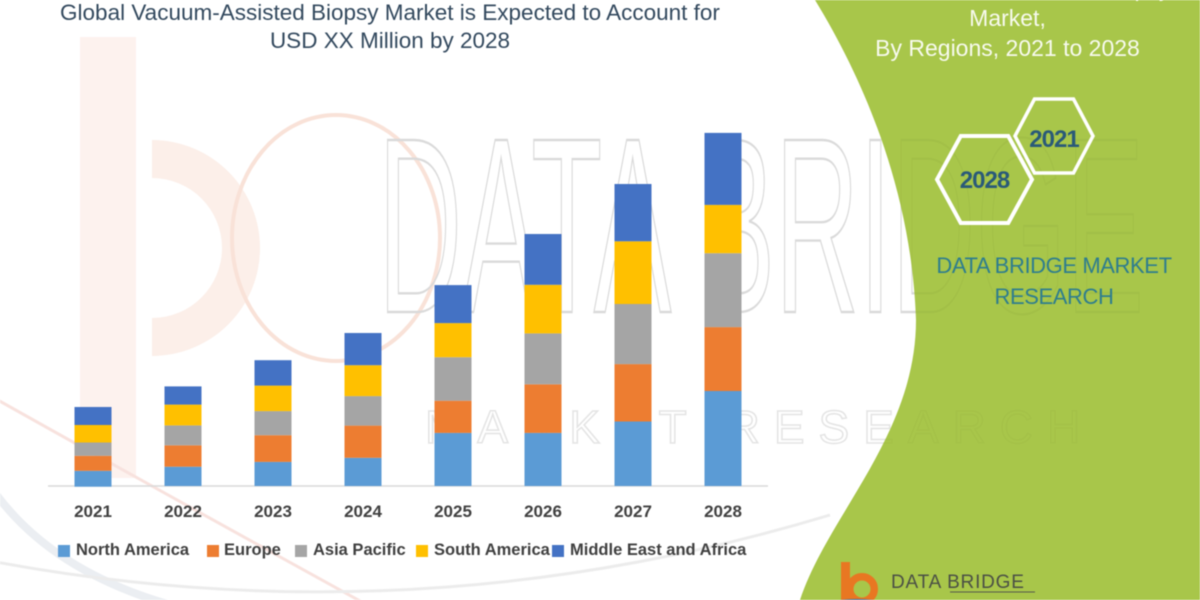  Describe the element at coordinates (985, 180) in the screenshot. I see `svg-text: 2028` at that location.